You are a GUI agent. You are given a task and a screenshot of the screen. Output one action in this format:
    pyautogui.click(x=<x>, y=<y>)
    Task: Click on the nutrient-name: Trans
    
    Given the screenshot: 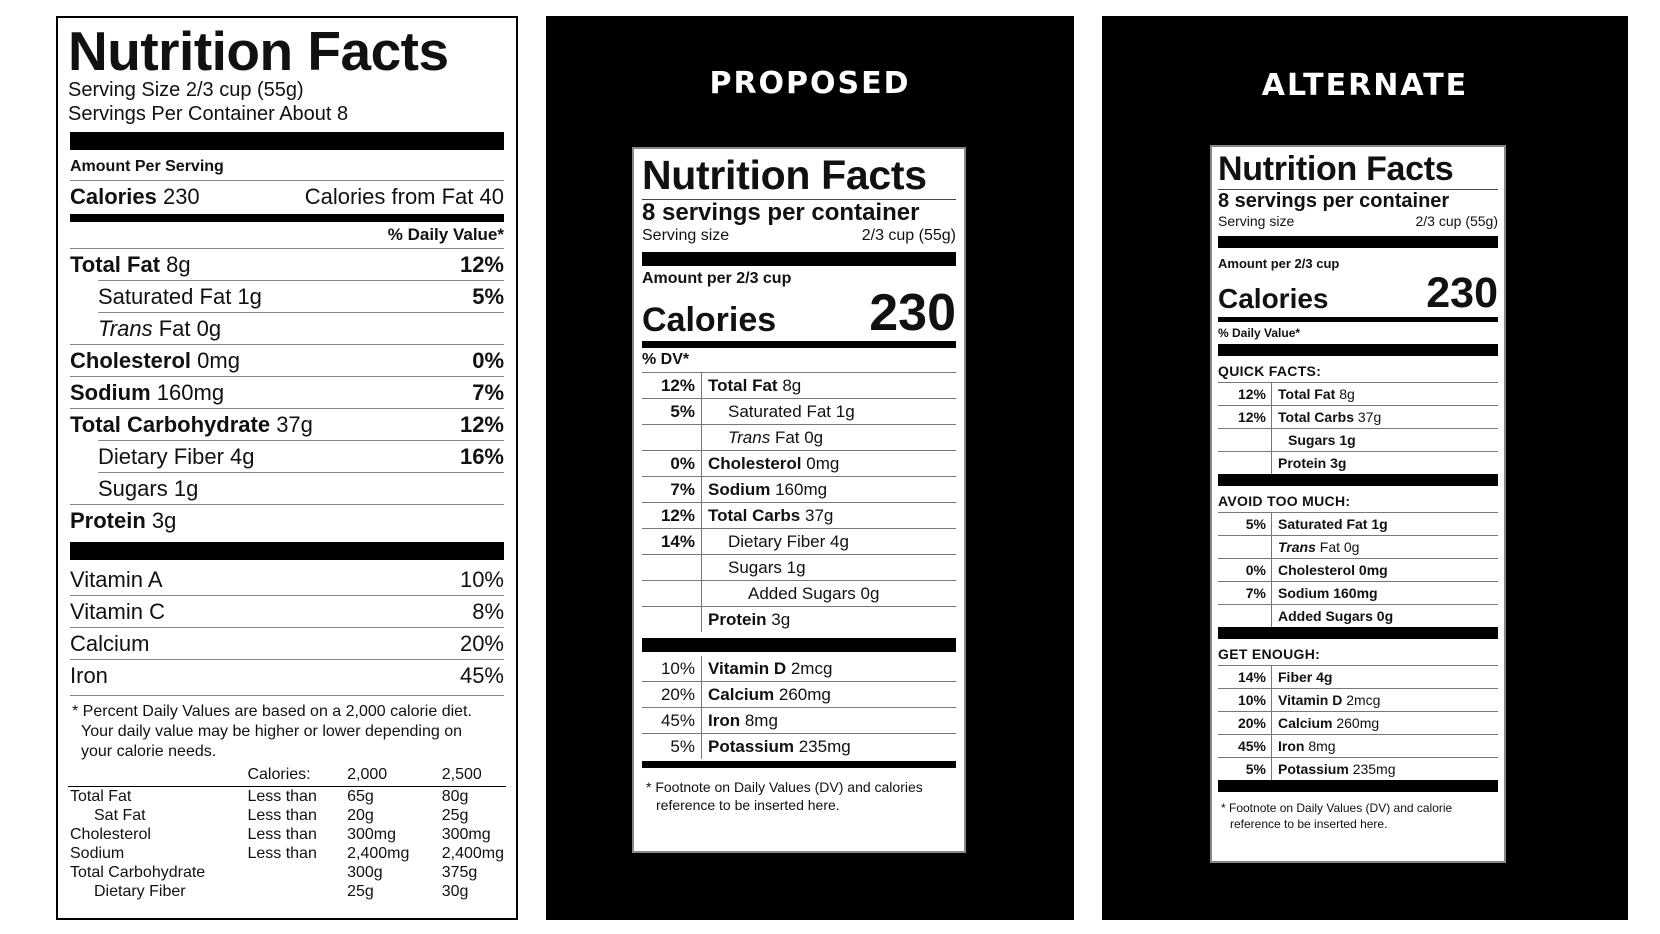 What is the action you would take?
    pyautogui.click(x=125, y=328)
    